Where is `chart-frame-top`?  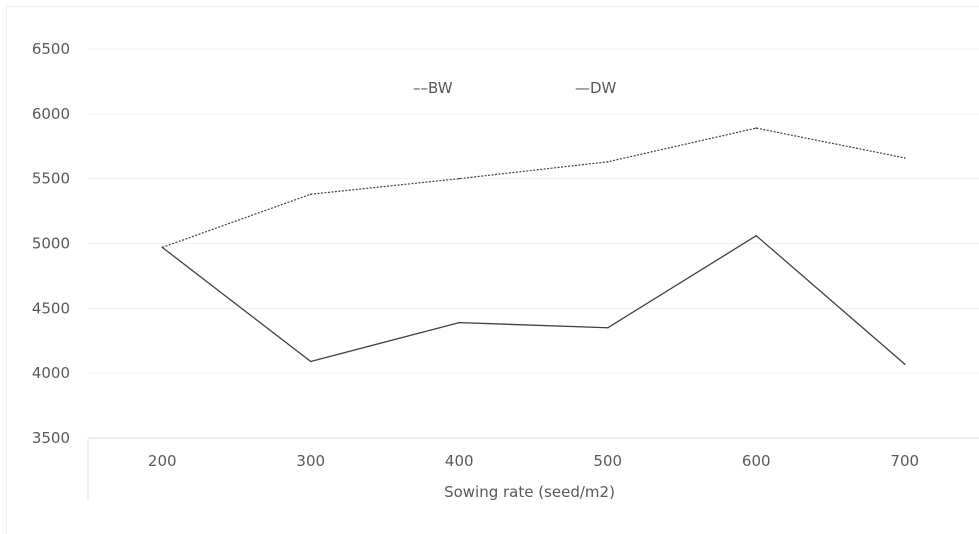
chart-frame-top is located at coordinates (492, 6).